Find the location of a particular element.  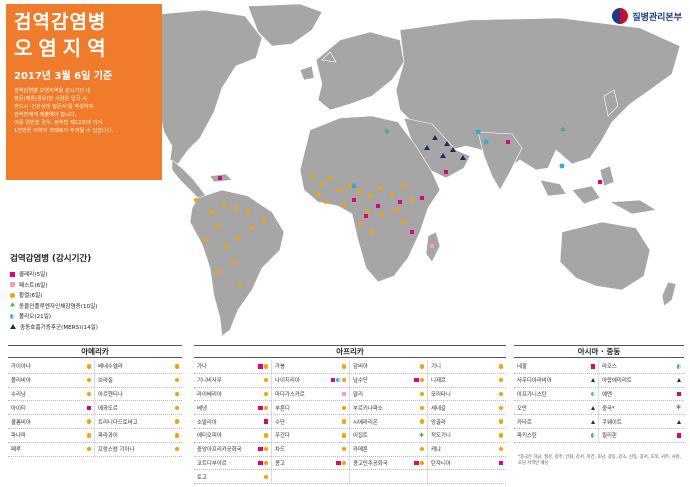

country-cell: 우간다 is located at coordinates (311, 435).